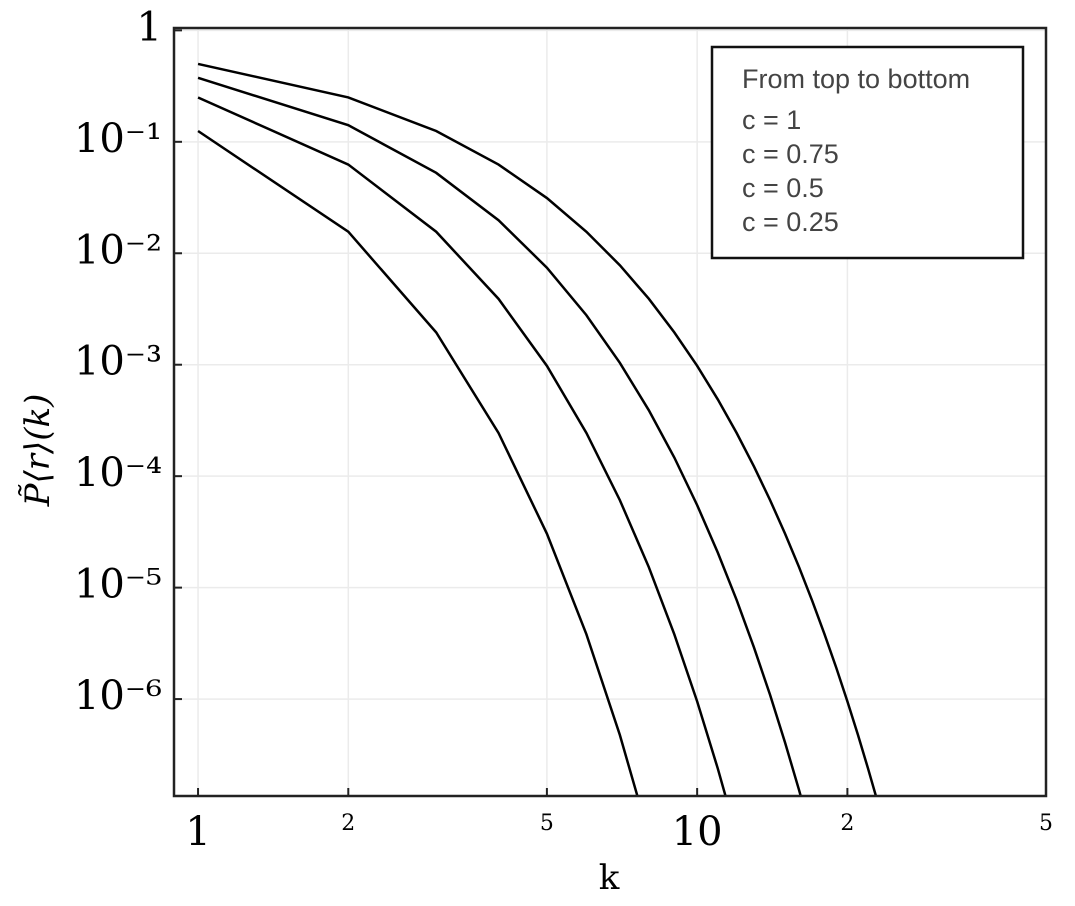 The height and width of the screenshot is (906, 1075). I want to click on x-tick-label: 10, so click(697, 832).